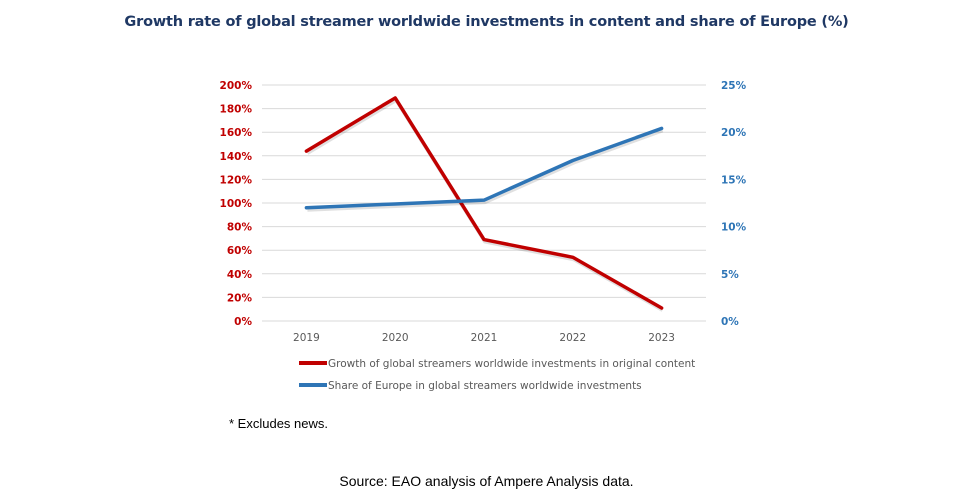 The width and height of the screenshot is (973, 491). What do you see at coordinates (734, 133) in the screenshot?
I see `right-tick-label: 20%` at bounding box center [734, 133].